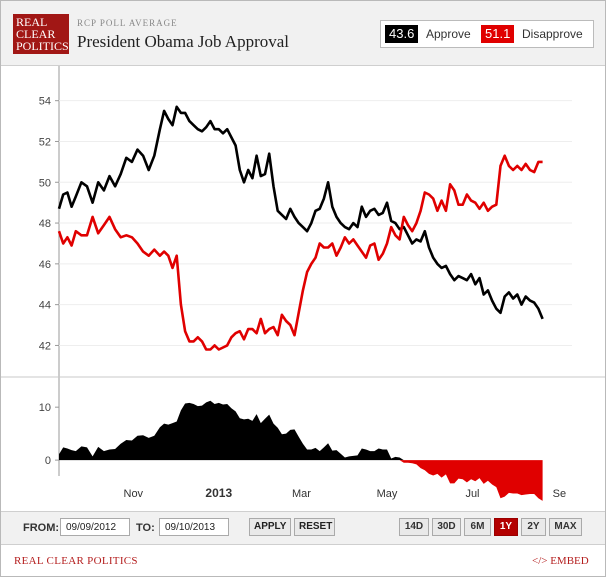  I want to click on approve-value-badge: 43.6, so click(402, 34).